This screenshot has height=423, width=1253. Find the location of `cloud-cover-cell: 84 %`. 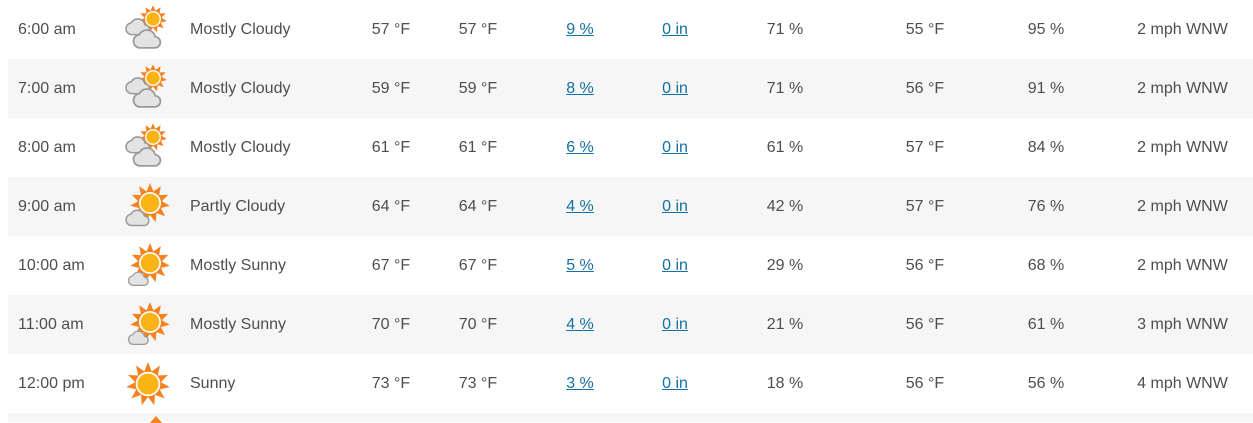

cloud-cover-cell: 84 % is located at coordinates (1046, 147).